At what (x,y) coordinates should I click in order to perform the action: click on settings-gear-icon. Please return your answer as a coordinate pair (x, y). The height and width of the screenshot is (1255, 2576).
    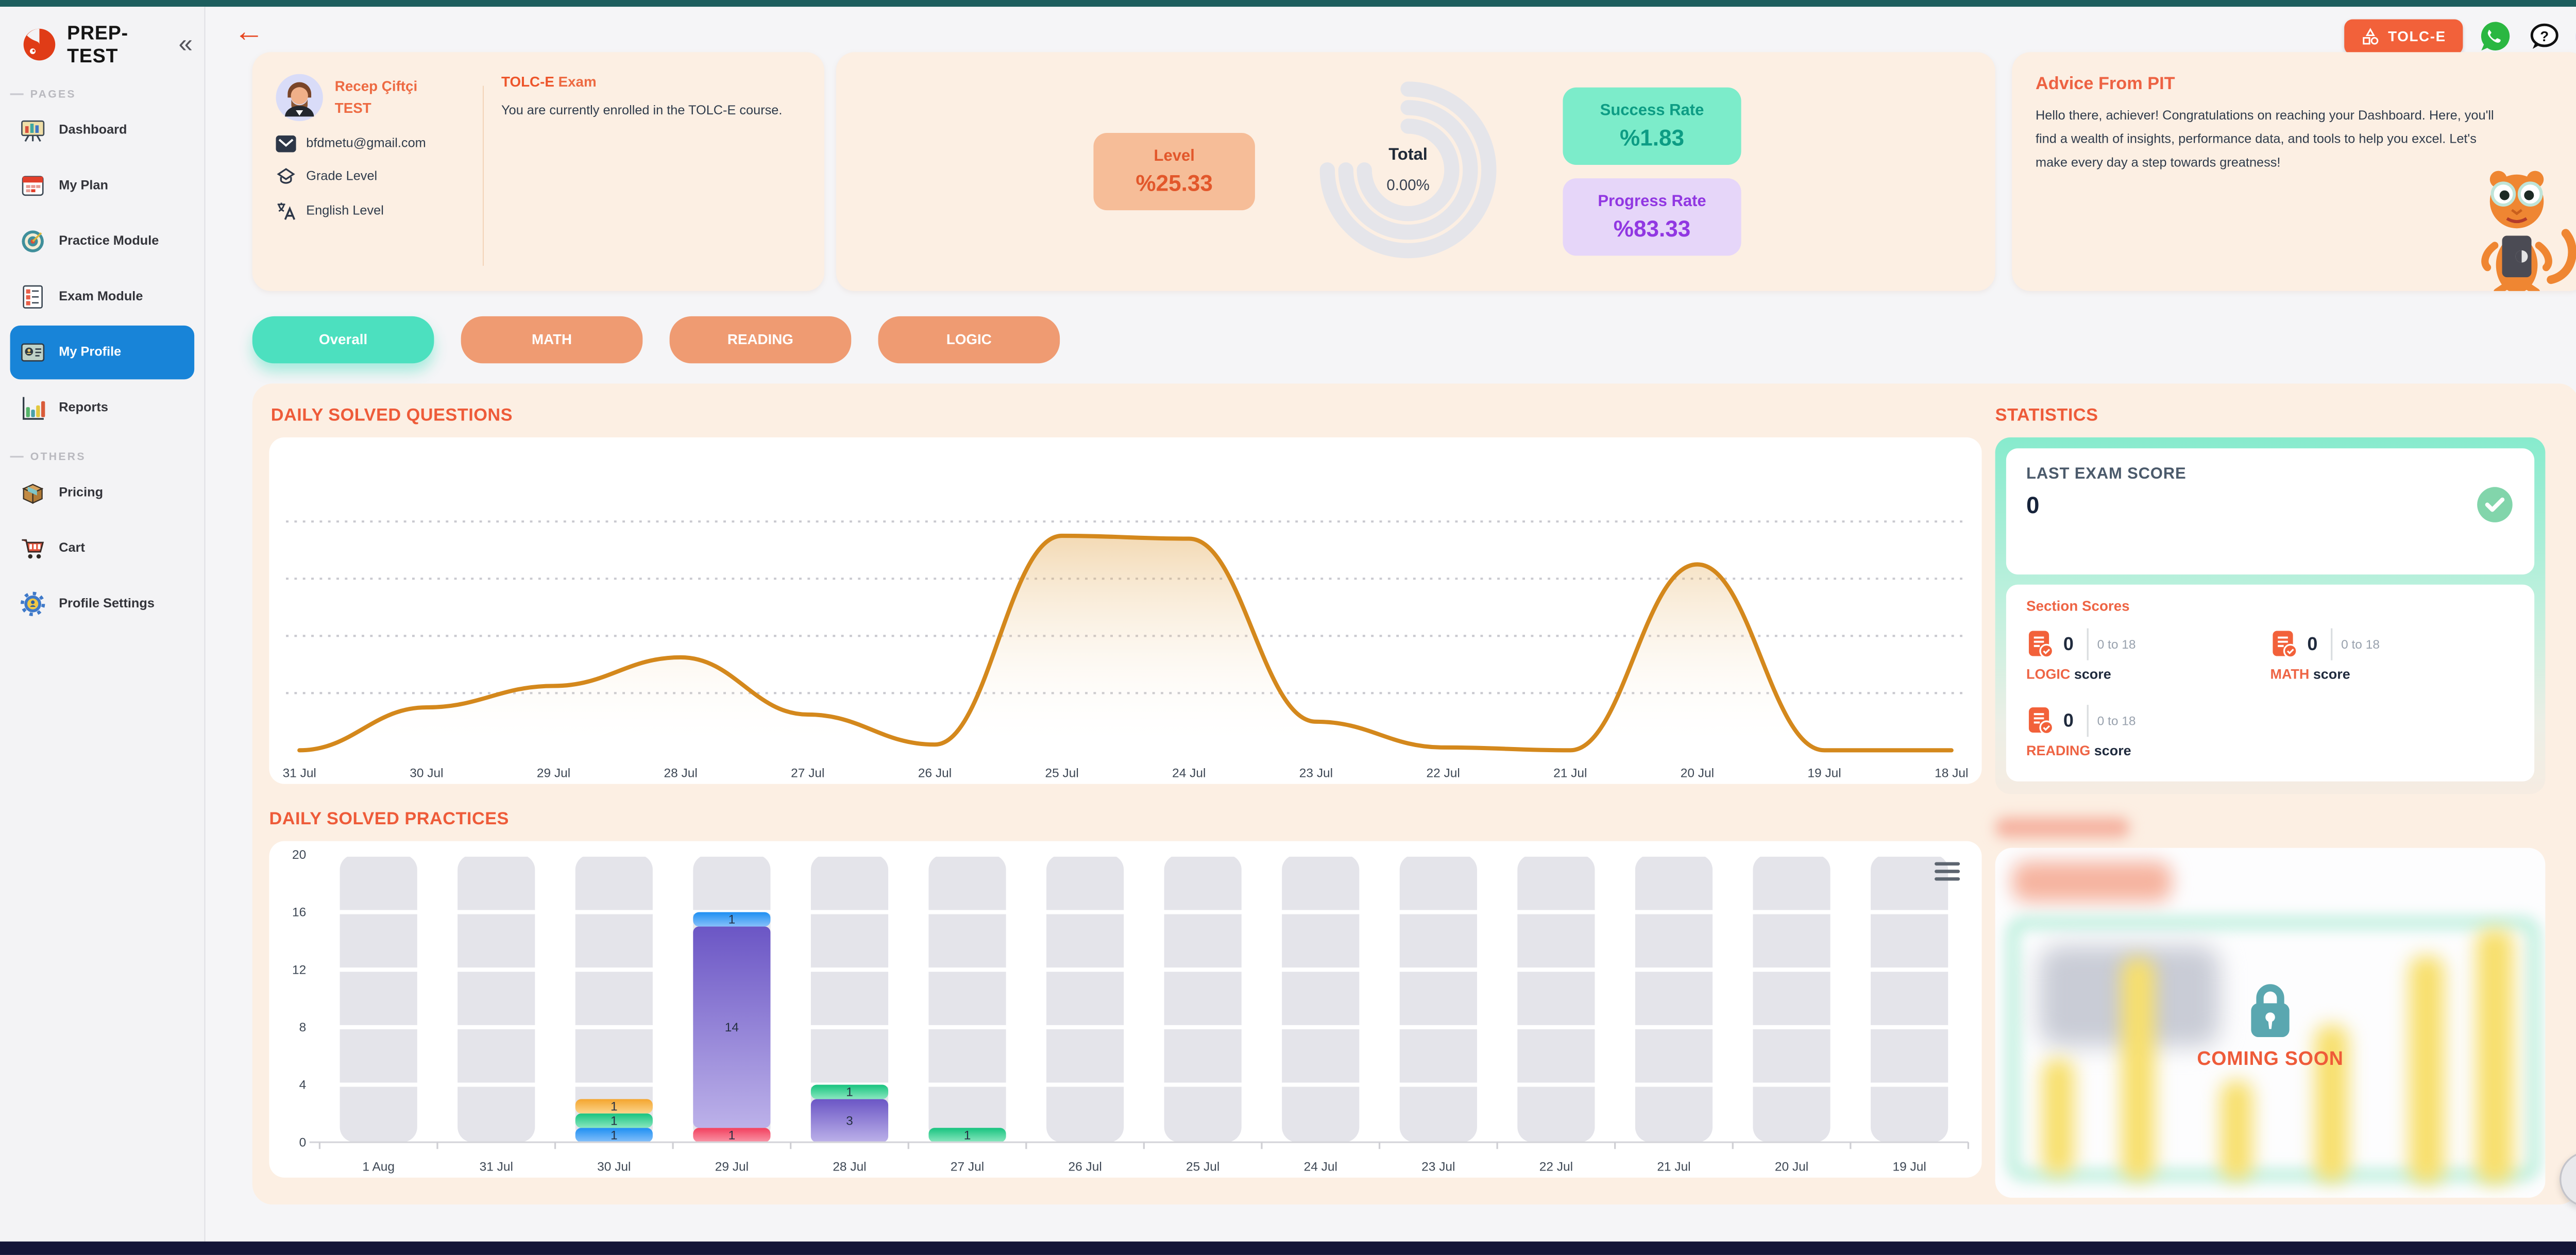
    Looking at the image, I should click on (32, 603).